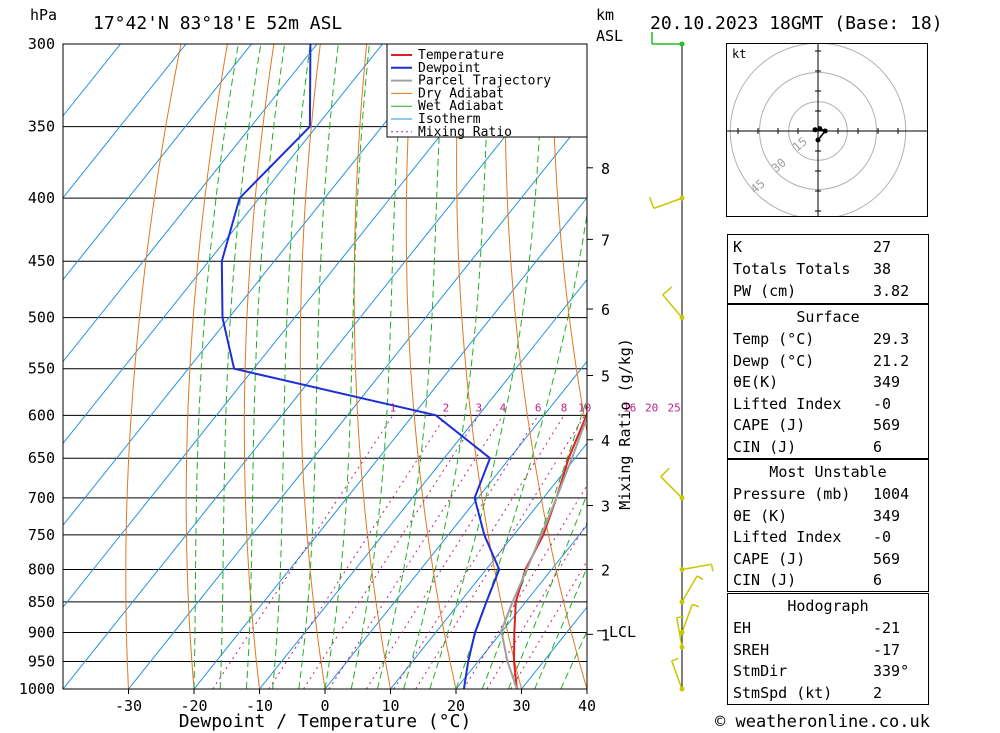 The image size is (1000, 733). I want to click on index-row: Dewp (°C) 21.2, so click(828, 361).